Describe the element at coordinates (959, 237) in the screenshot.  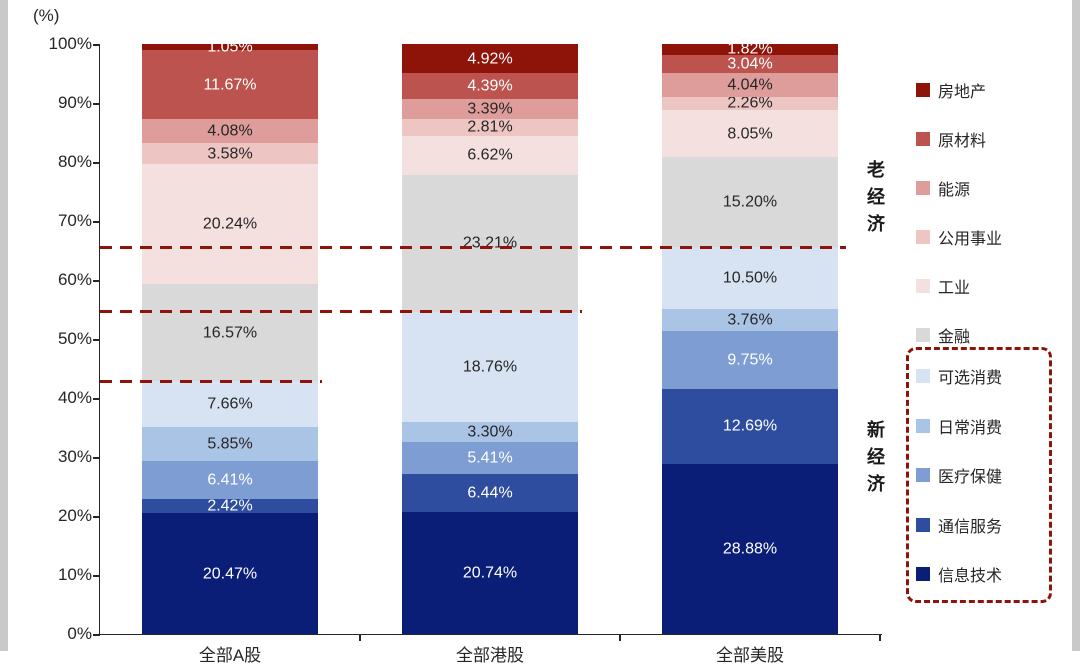
I see `legend-item-公用事业: 公用事业` at that location.